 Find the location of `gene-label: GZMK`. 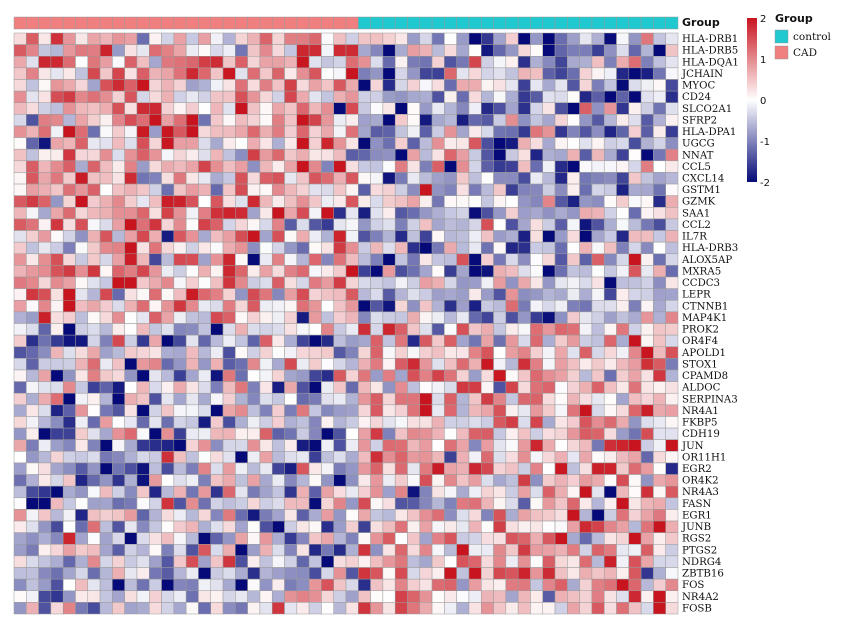

gene-label: GZMK is located at coordinates (699, 202).